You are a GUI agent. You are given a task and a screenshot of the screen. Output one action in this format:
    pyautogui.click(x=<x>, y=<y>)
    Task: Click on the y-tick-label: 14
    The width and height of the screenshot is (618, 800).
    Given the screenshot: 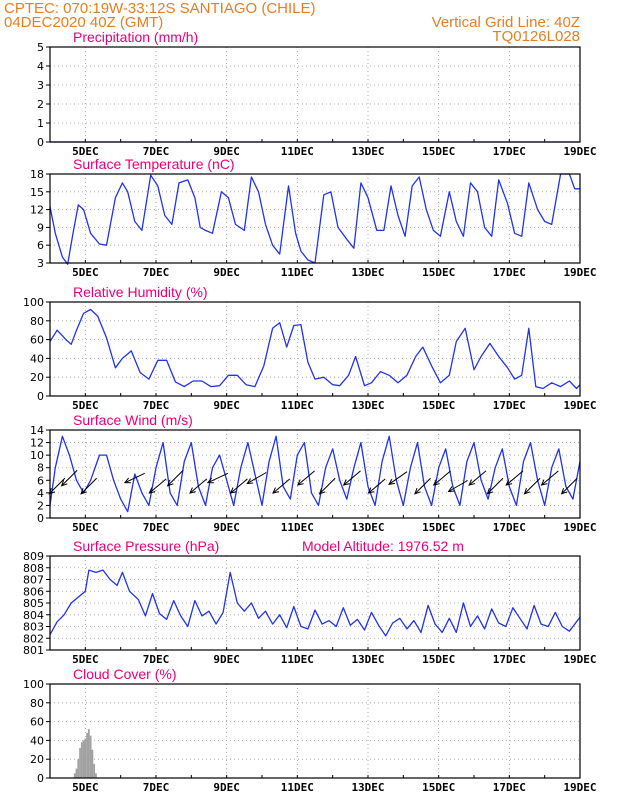 What is the action you would take?
    pyautogui.click(x=37, y=430)
    